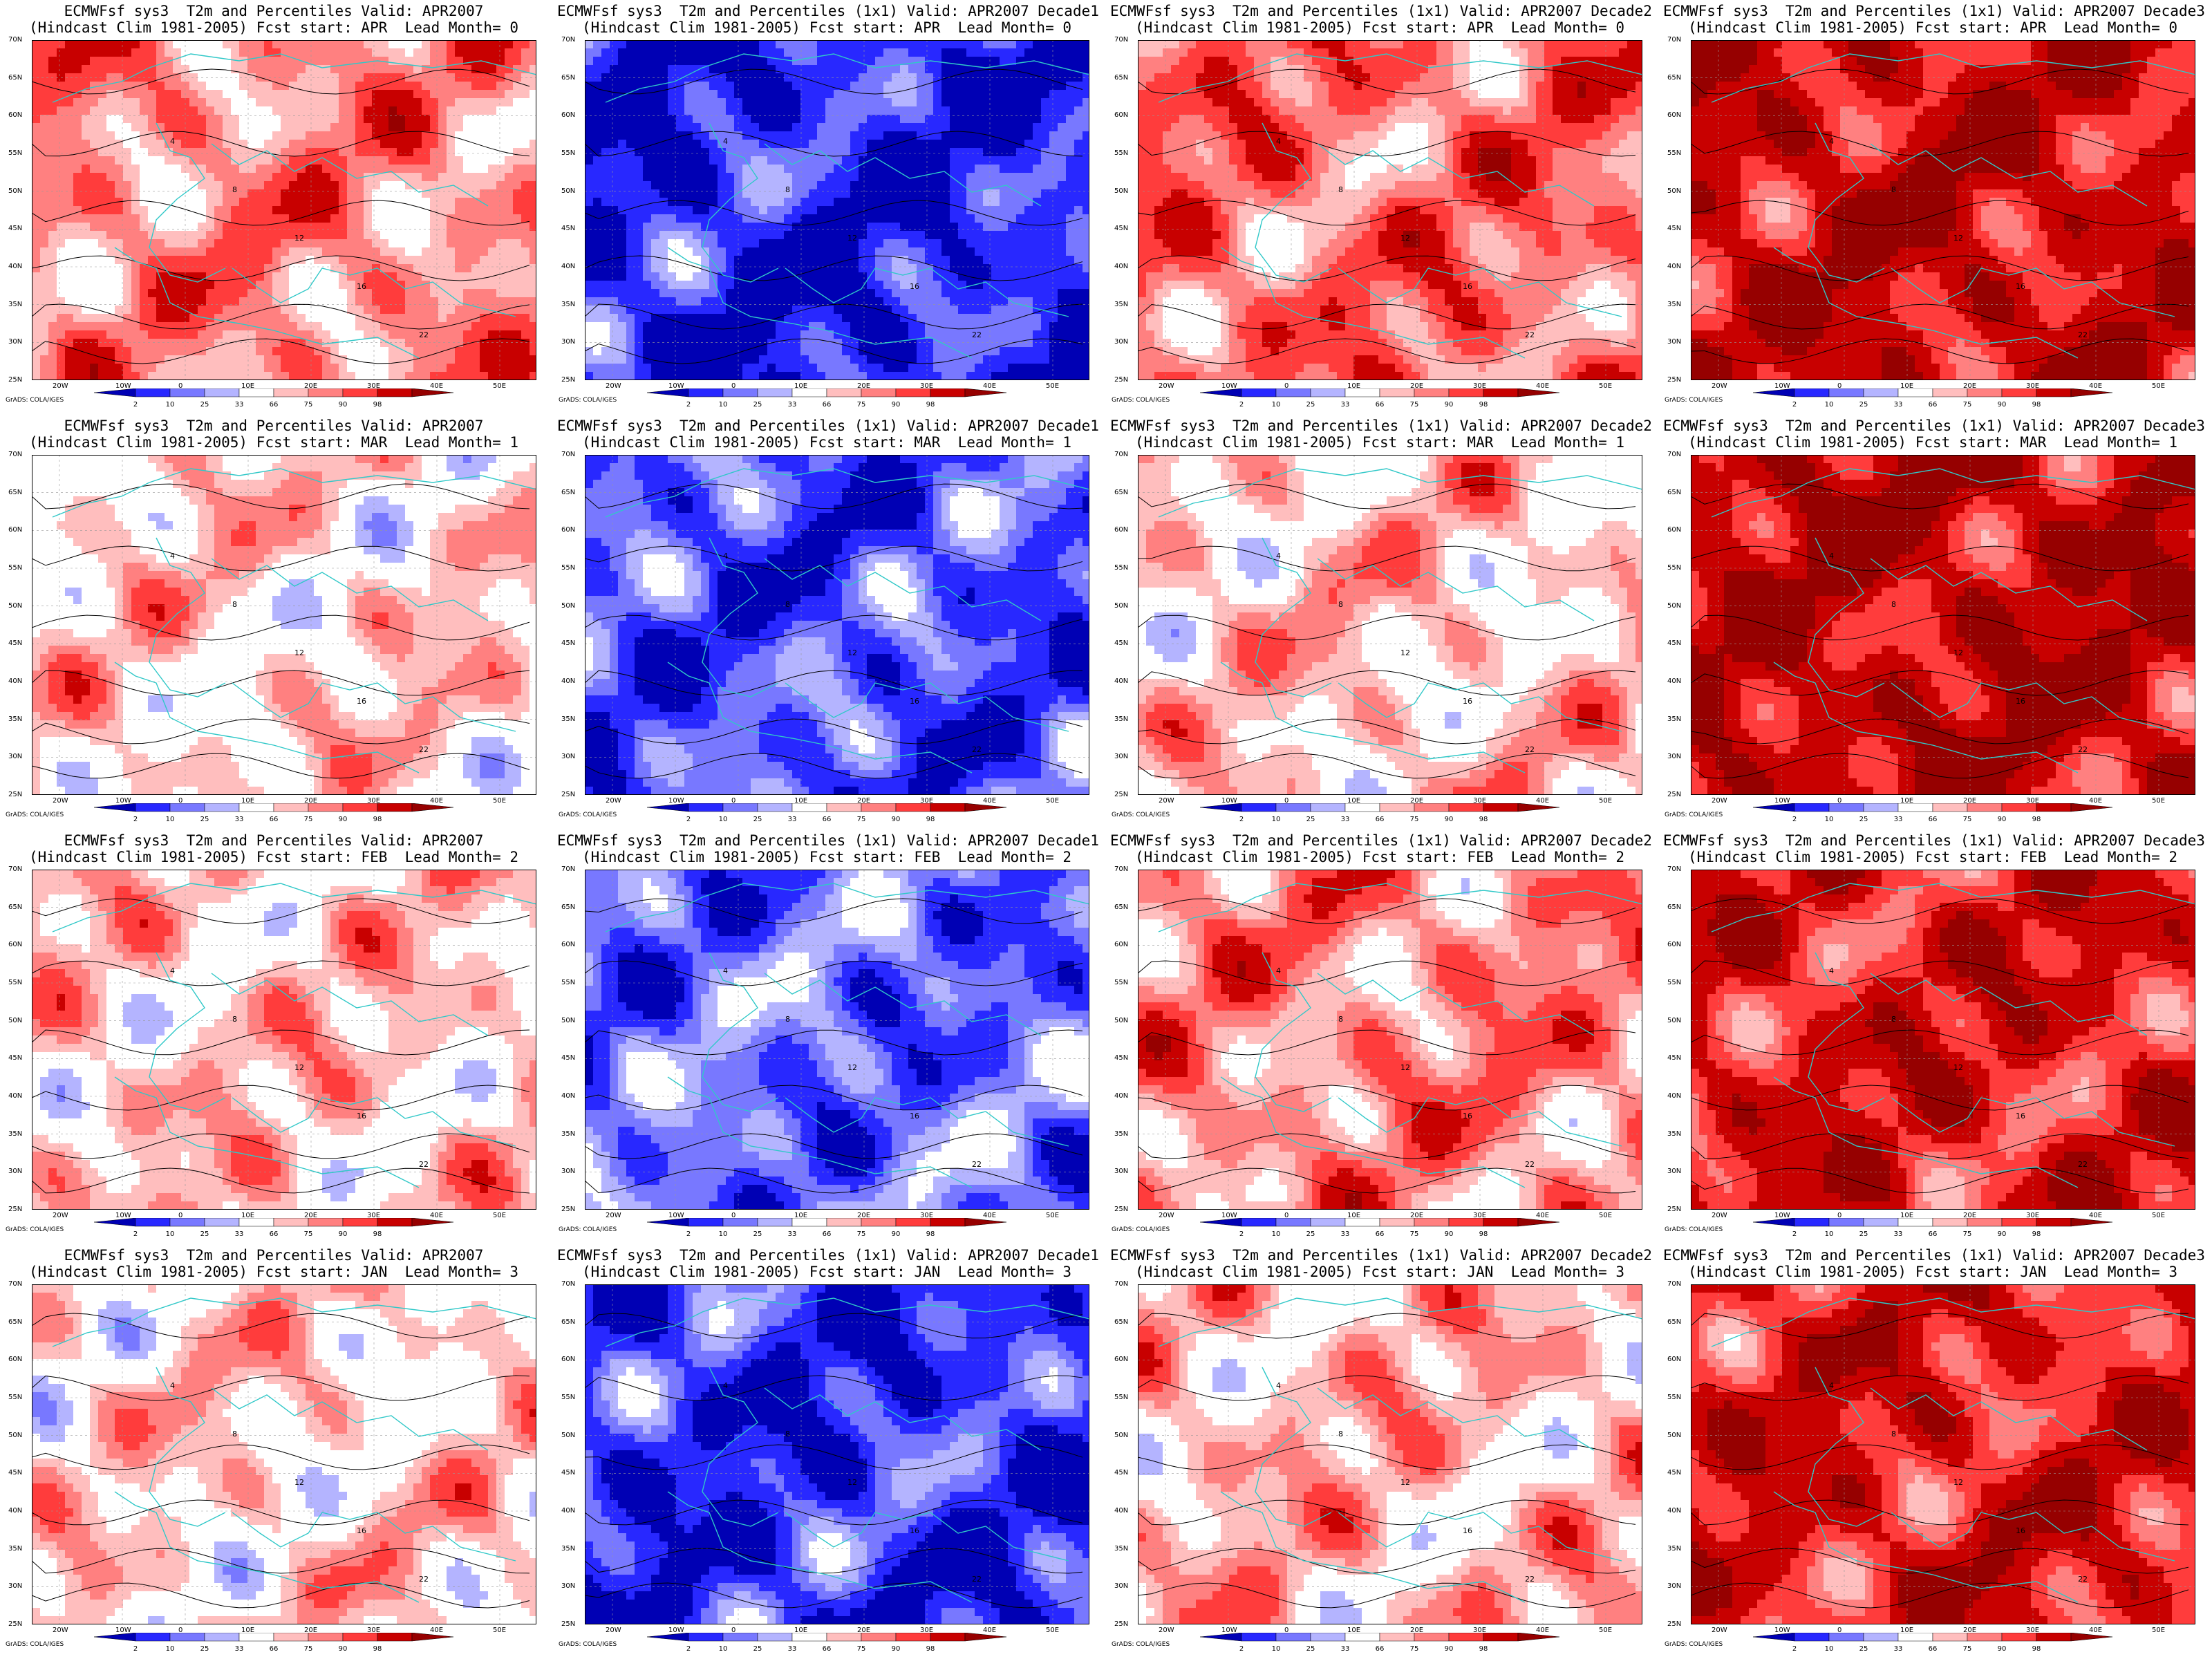 The height and width of the screenshot is (1659, 2212). I want to click on lat-tick-label: 35N, so click(568, 719).